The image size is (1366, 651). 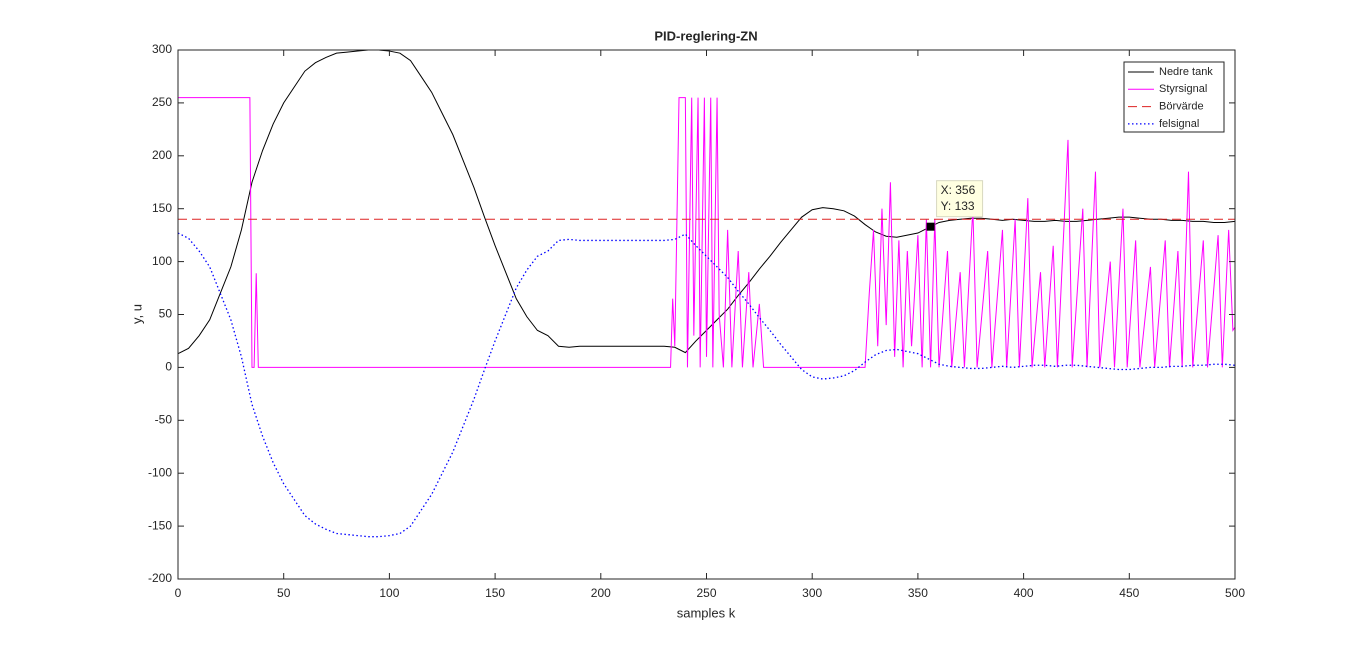 What do you see at coordinates (160, 525) in the screenshot?
I see `y-tick-label: -150` at bounding box center [160, 525].